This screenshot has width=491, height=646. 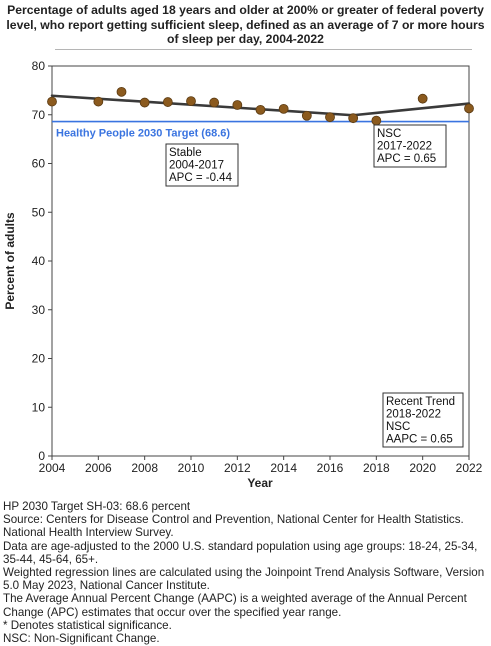 What do you see at coordinates (191, 468) in the screenshot?
I see `x-tick-label: 2010` at bounding box center [191, 468].